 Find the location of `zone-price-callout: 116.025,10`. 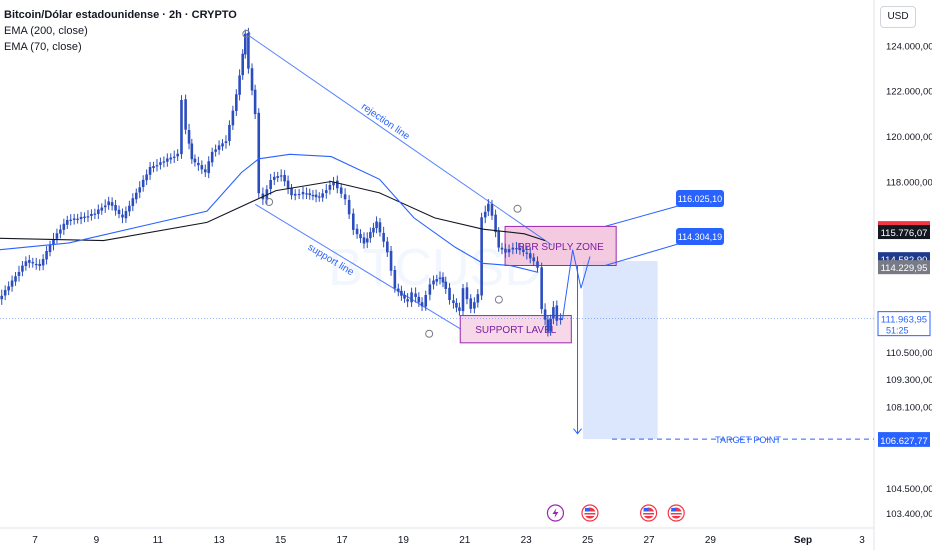

zone-price-callout: 116.025,10 is located at coordinates (664, 208).